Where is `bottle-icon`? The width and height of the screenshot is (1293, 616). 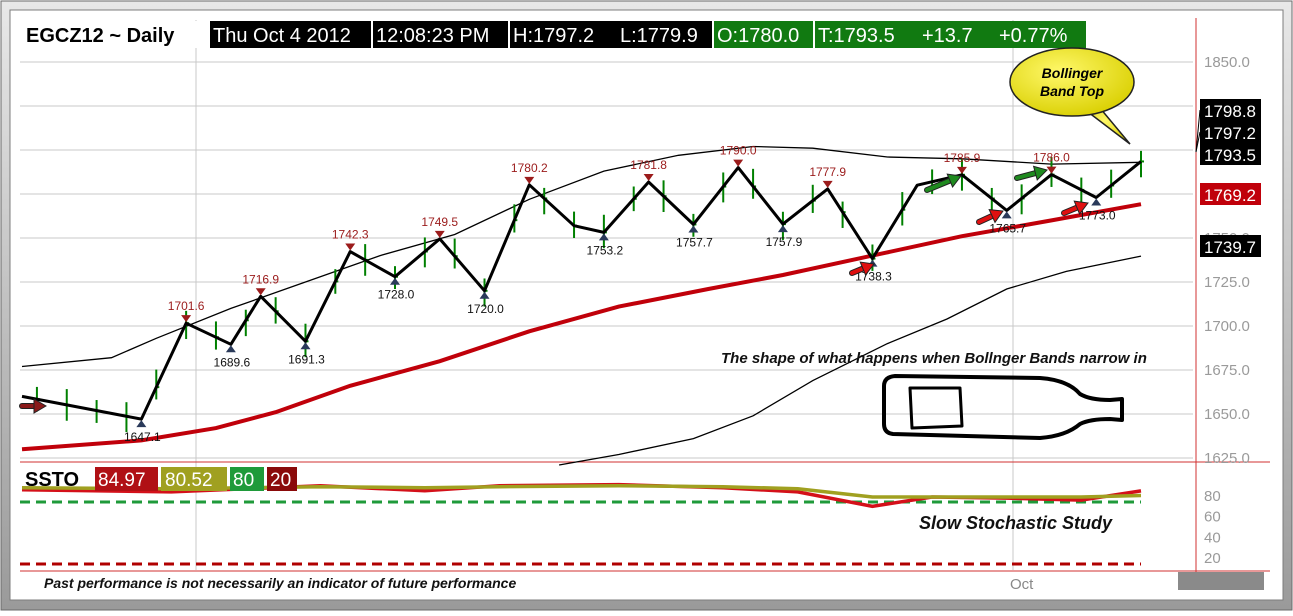 bottle-icon is located at coordinates (1003, 407).